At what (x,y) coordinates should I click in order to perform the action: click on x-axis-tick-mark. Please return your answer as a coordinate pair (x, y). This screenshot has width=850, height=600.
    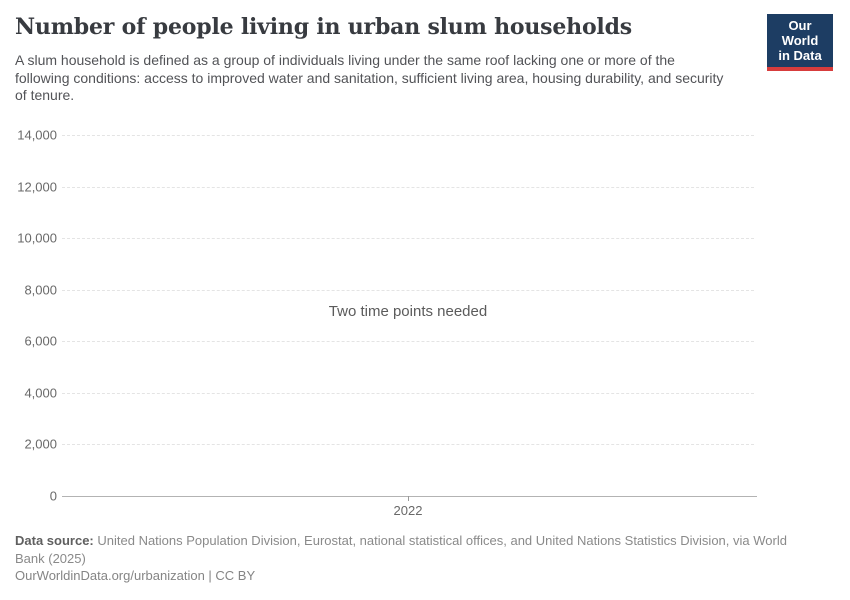
    Looking at the image, I should click on (408, 498).